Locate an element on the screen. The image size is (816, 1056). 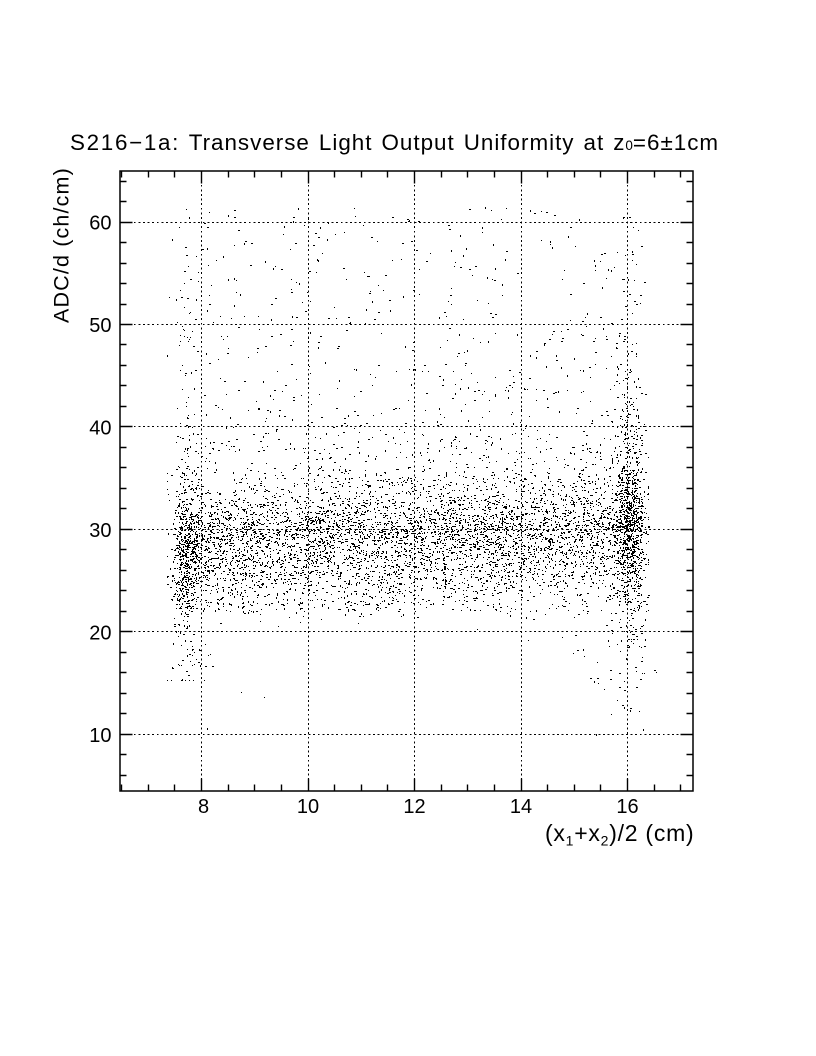
svg-text: 40 is located at coordinates (100, 428).